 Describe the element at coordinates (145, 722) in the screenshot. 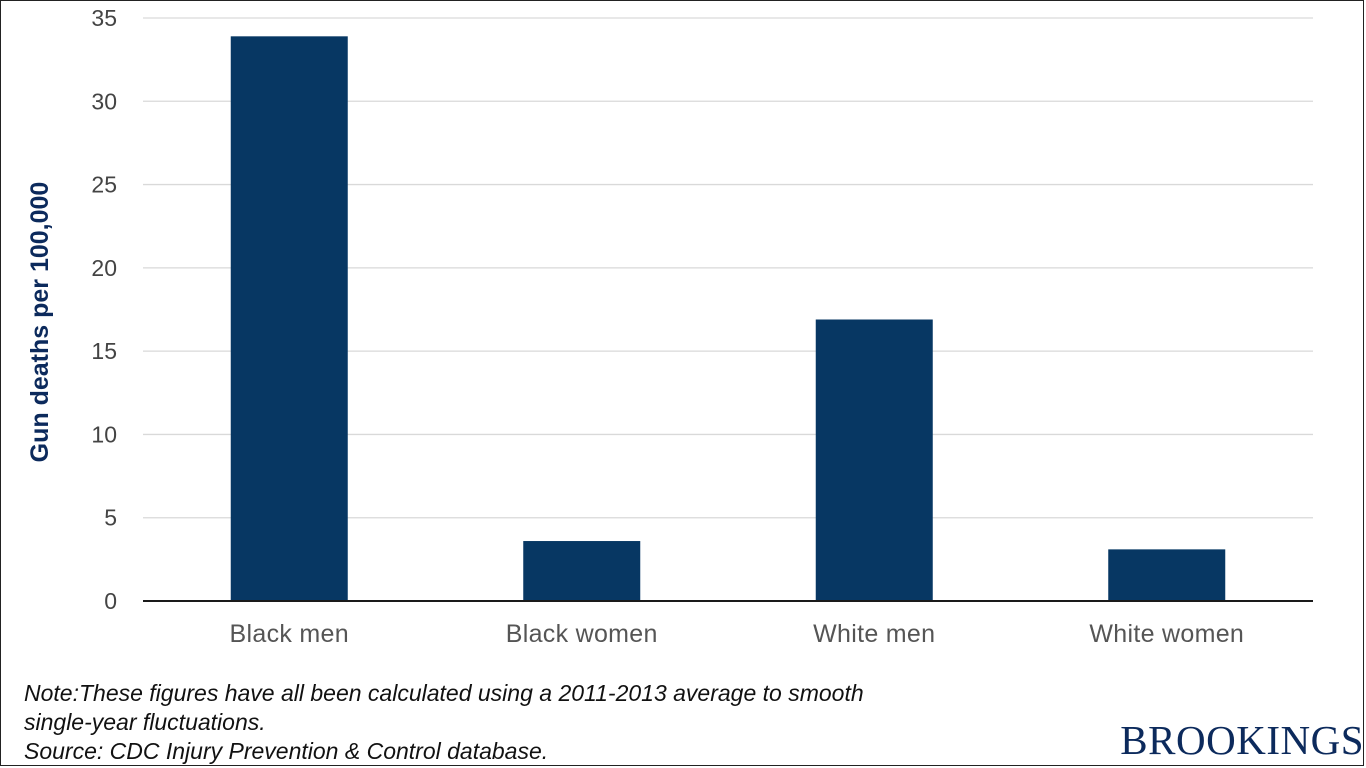

I see `note-line-2: single-year fluctuations.` at that location.